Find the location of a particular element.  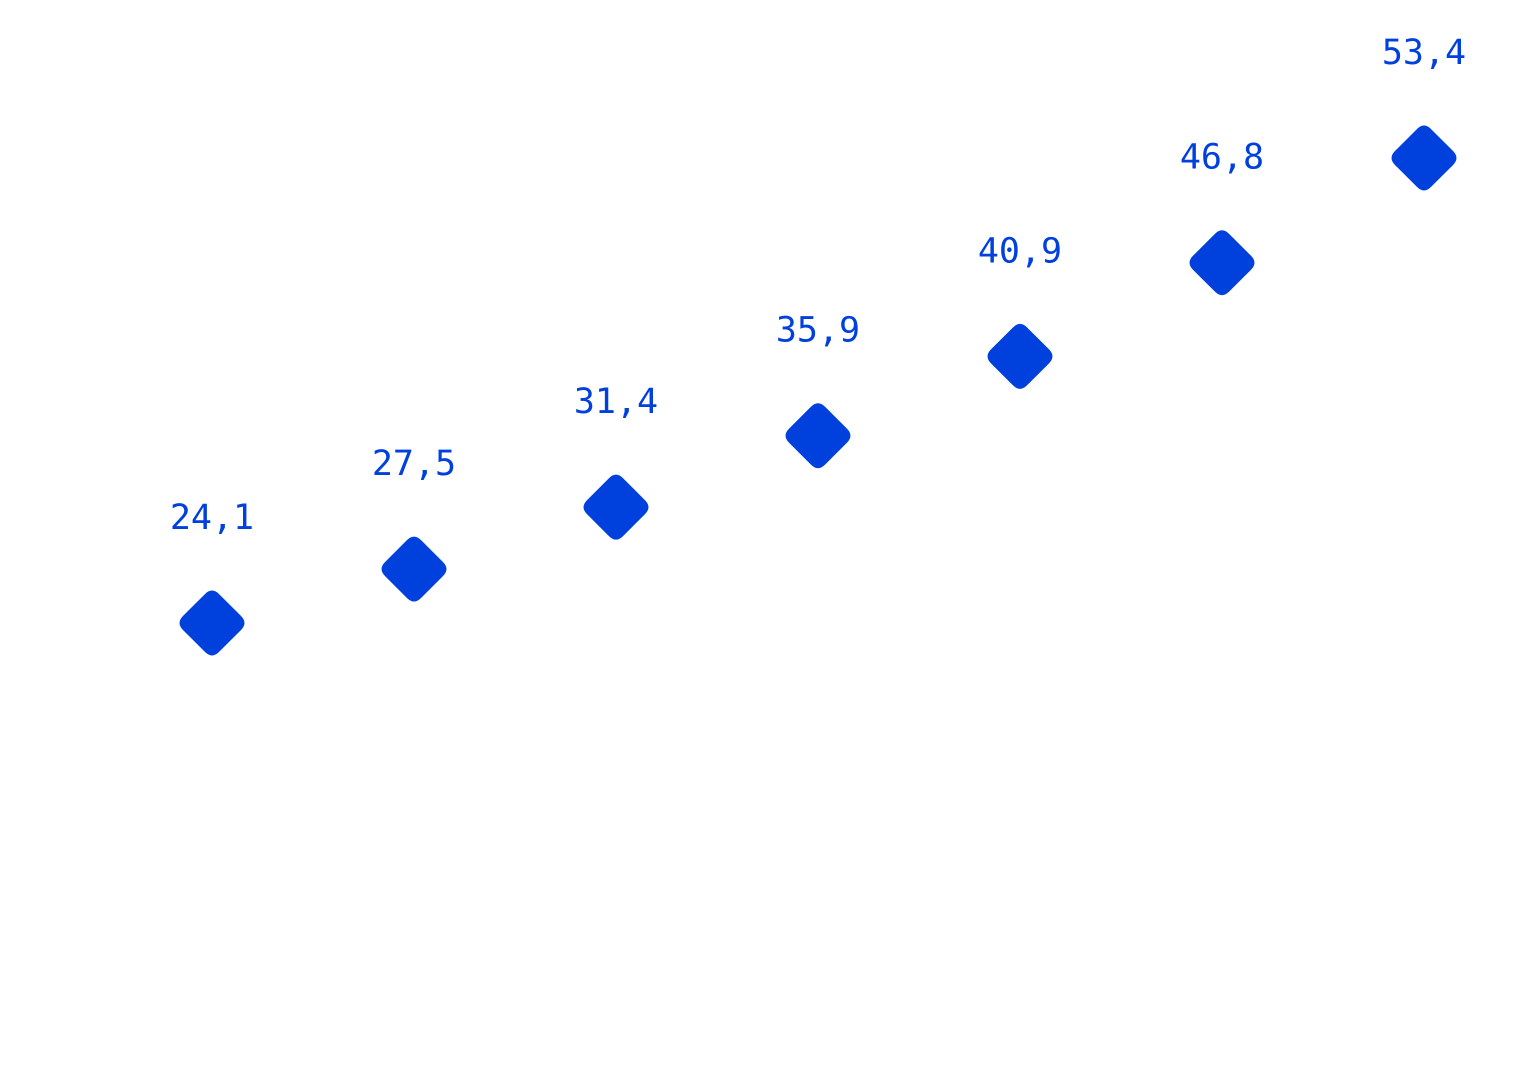

data-label: 31,4 is located at coordinates (616, 402).